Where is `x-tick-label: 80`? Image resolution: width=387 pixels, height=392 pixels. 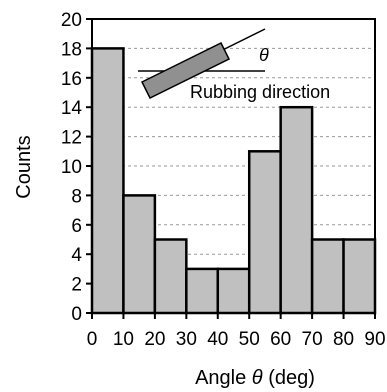
x-tick-label: 80 is located at coordinates (343, 339).